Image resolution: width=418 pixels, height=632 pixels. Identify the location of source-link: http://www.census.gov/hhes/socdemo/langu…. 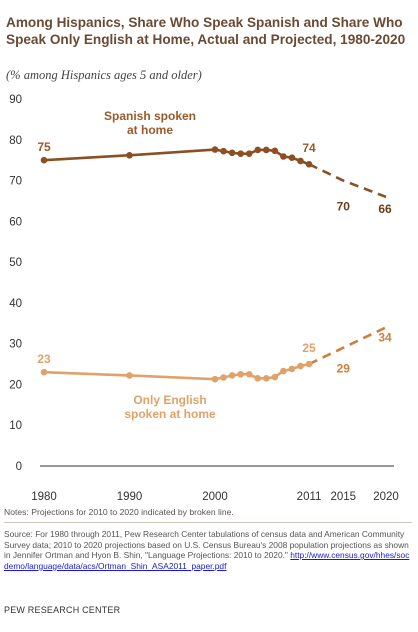
(207, 560).